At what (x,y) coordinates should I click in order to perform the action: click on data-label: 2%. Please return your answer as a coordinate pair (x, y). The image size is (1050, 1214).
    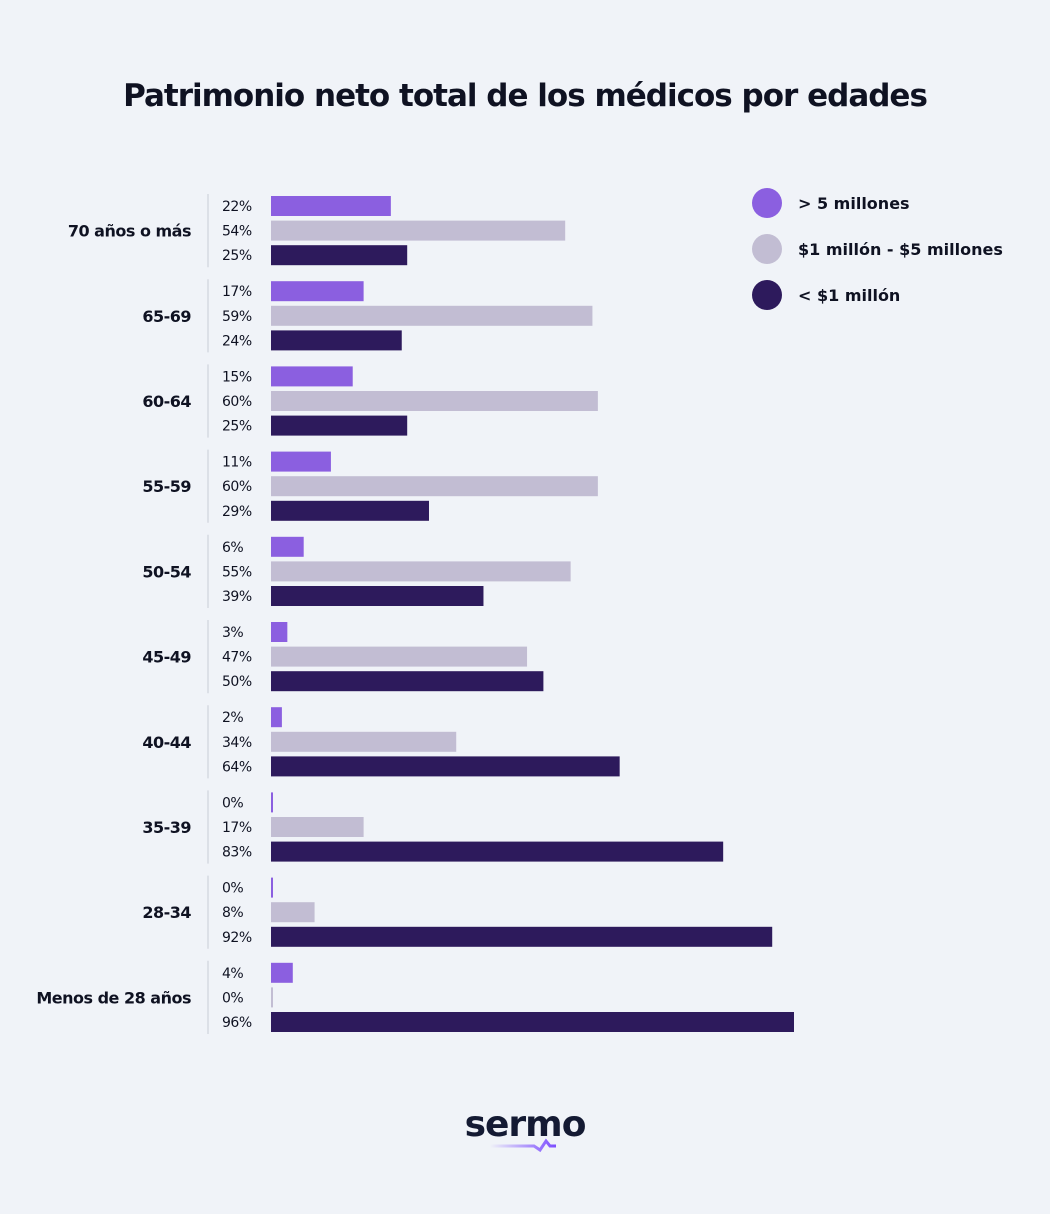
    Looking at the image, I should click on (232, 718).